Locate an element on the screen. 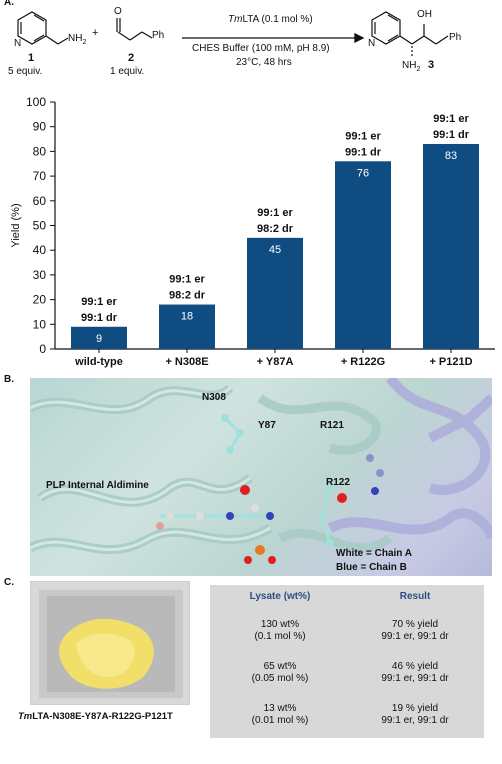 The height and width of the screenshot is (764, 502). row1-result: 70 % yield 99:1 er, 99:1 dr is located at coordinates (415, 630).